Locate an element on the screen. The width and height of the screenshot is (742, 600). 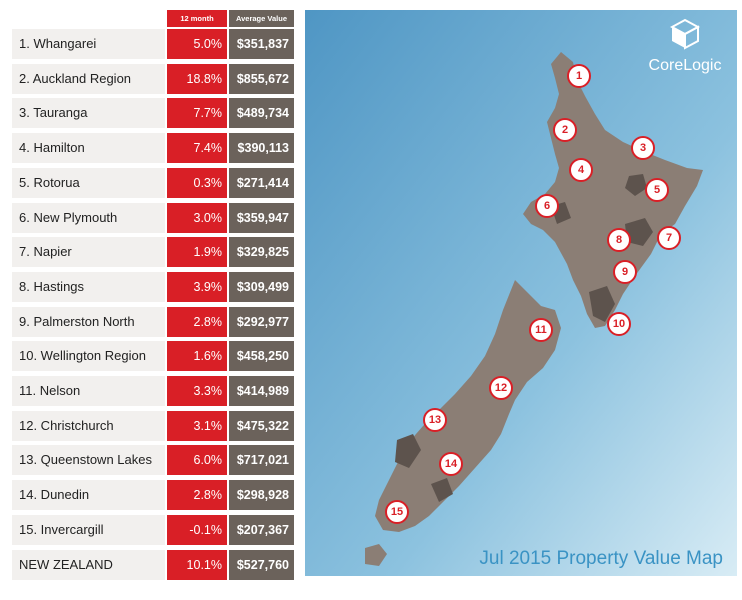
average-value: $292,977 is located at coordinates (261, 321).